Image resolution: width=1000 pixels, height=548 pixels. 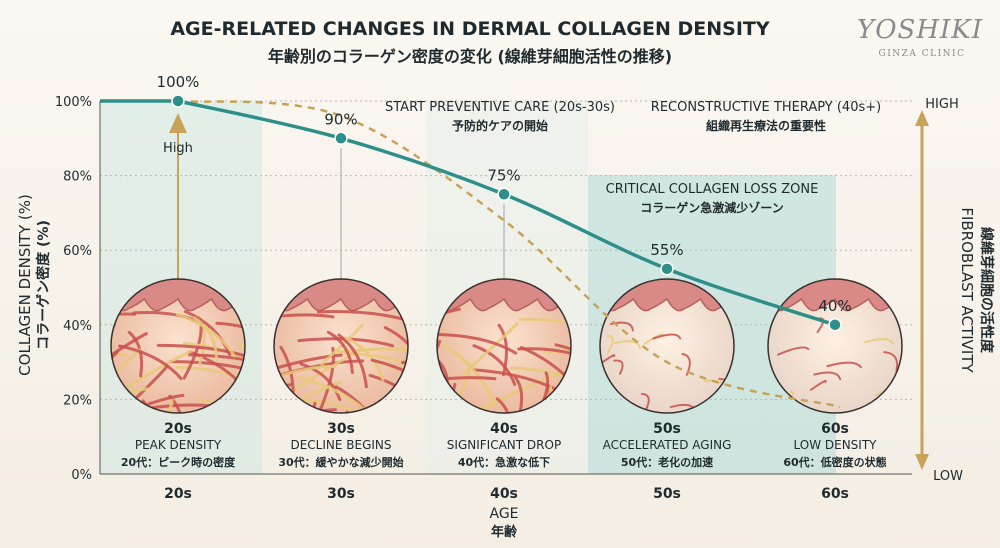 What do you see at coordinates (667, 462) in the screenshot?
I see `stage-title-ja: 50代：老化の加速` at bounding box center [667, 462].